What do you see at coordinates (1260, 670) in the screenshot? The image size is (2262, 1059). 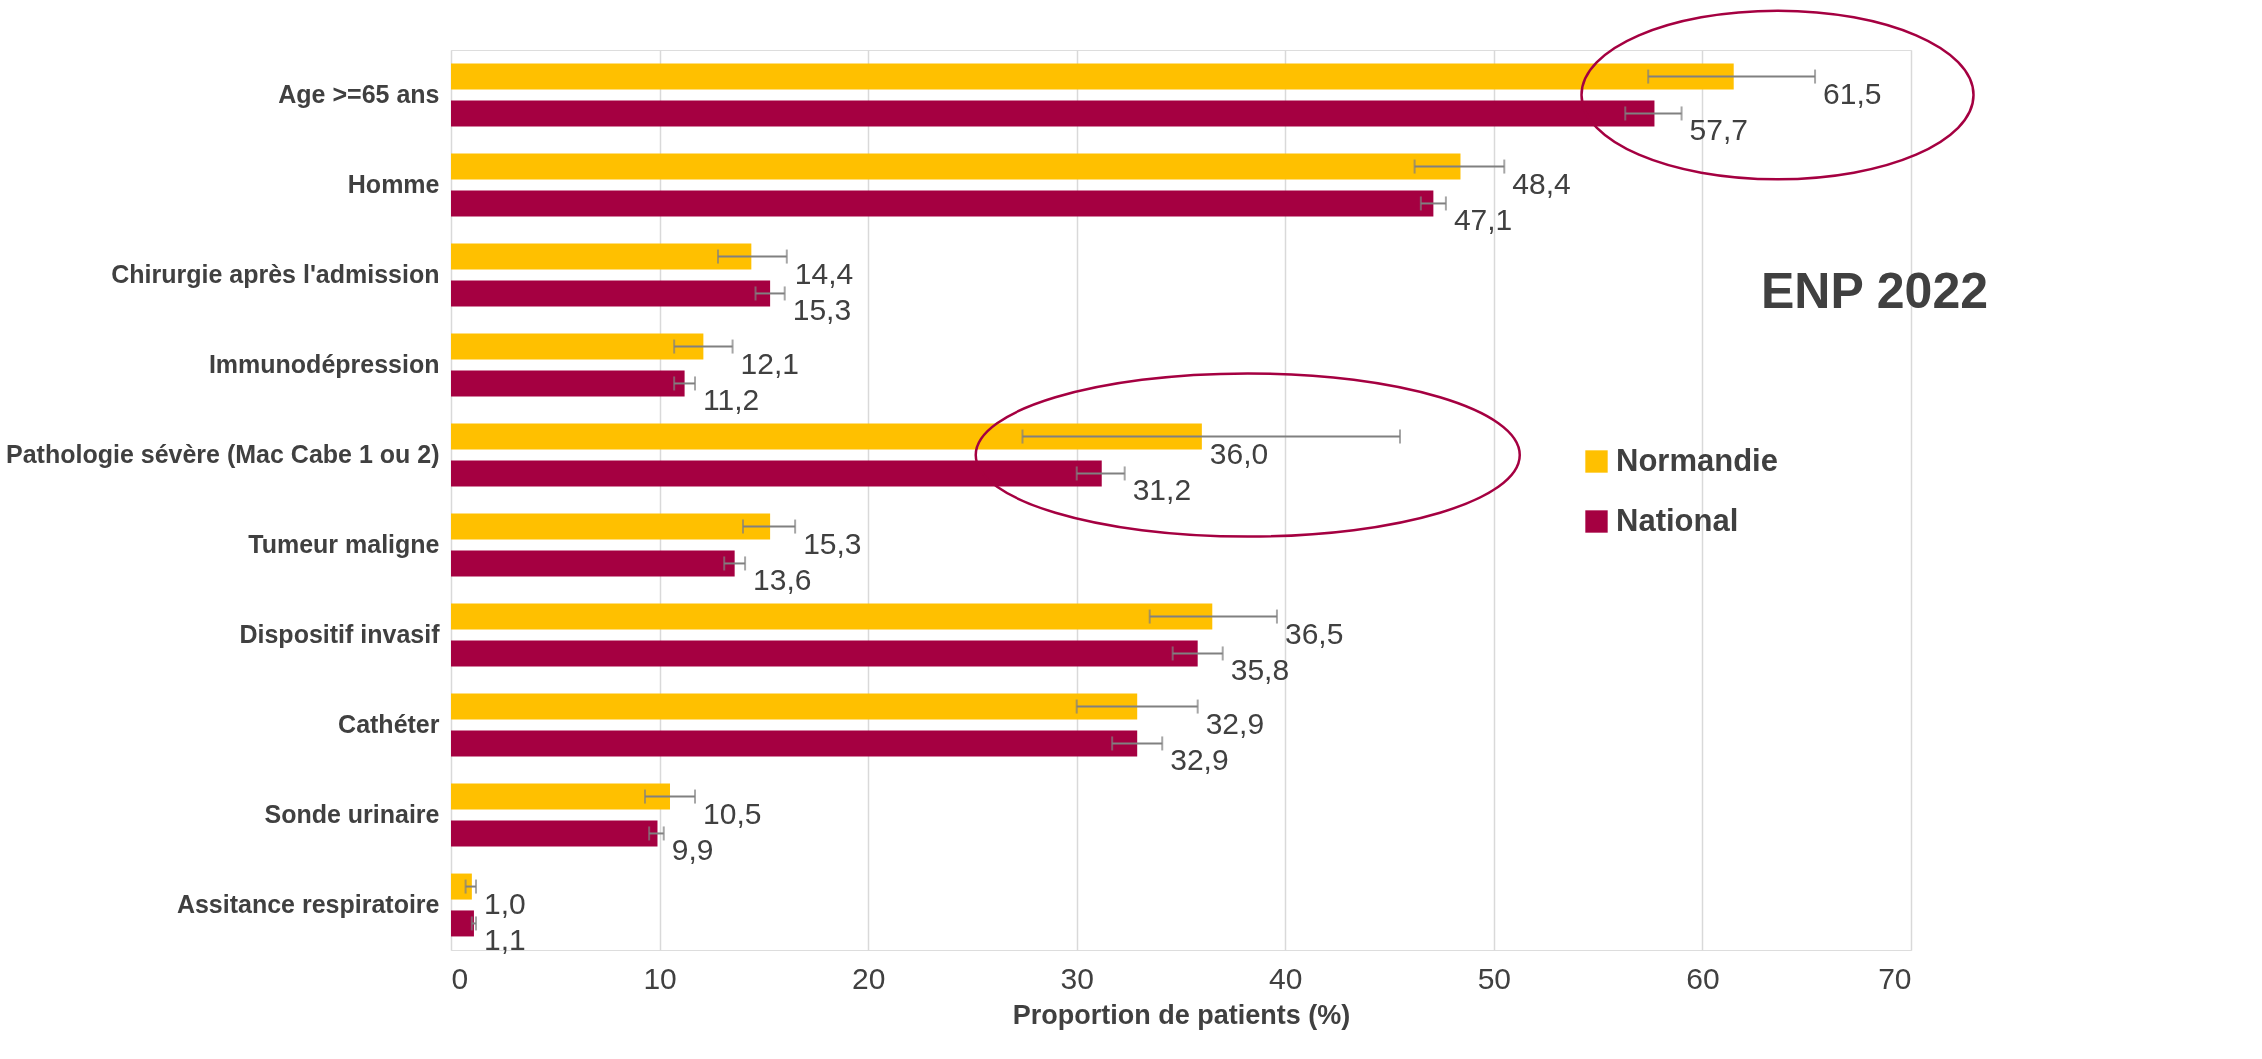 I see `data-label: 35,8` at bounding box center [1260, 670].